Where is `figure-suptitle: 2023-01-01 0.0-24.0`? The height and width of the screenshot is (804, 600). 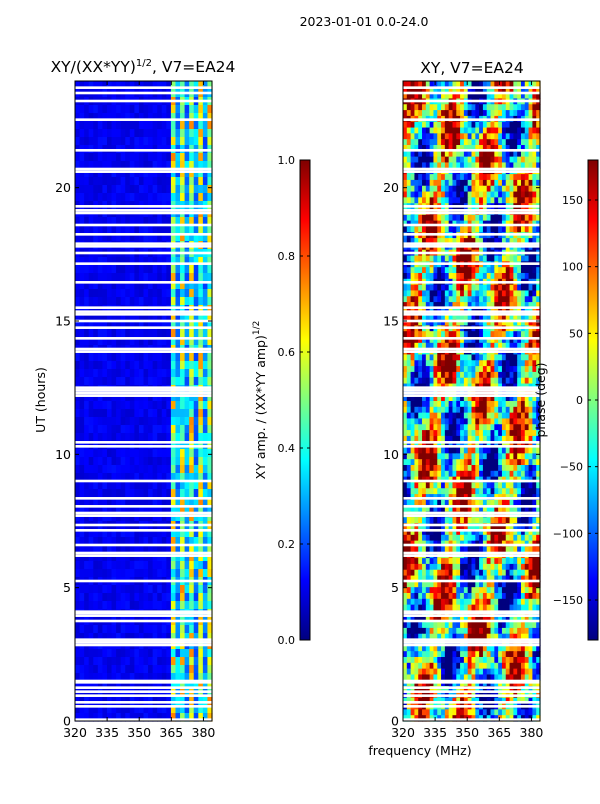 figure-suptitle: 2023-01-01 0.0-24.0 is located at coordinates (364, 21).